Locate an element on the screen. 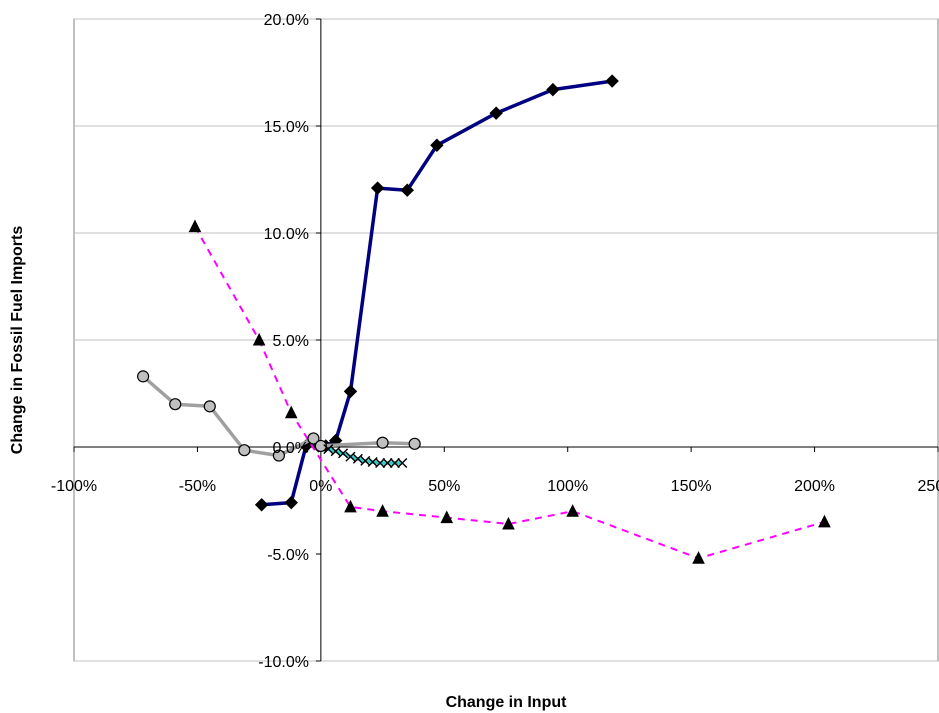  x-tick-label: 0% is located at coordinates (320, 486).